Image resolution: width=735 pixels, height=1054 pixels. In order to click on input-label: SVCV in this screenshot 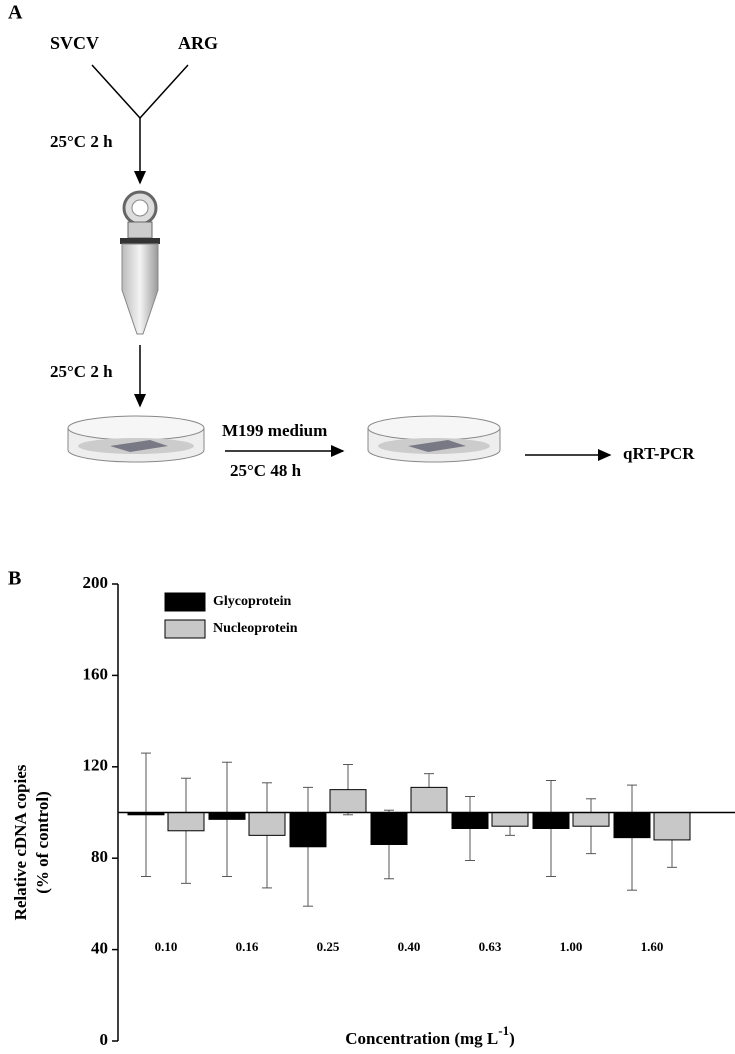, I will do `click(74, 43)`.